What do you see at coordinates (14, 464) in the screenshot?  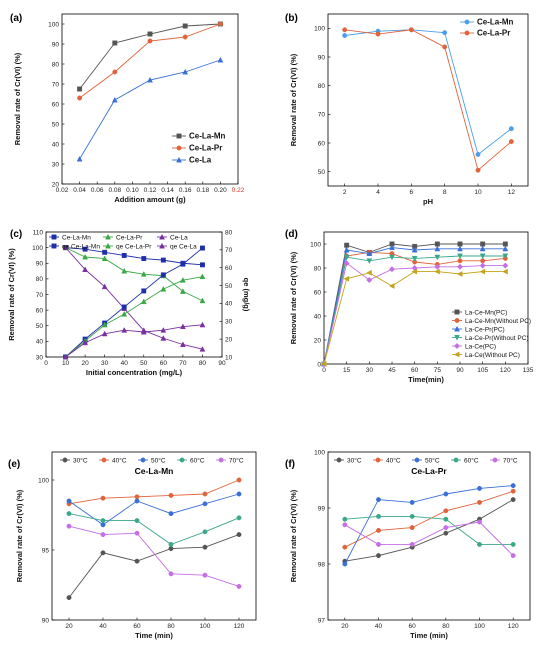 I see `panel-label: (e)` at bounding box center [14, 464].